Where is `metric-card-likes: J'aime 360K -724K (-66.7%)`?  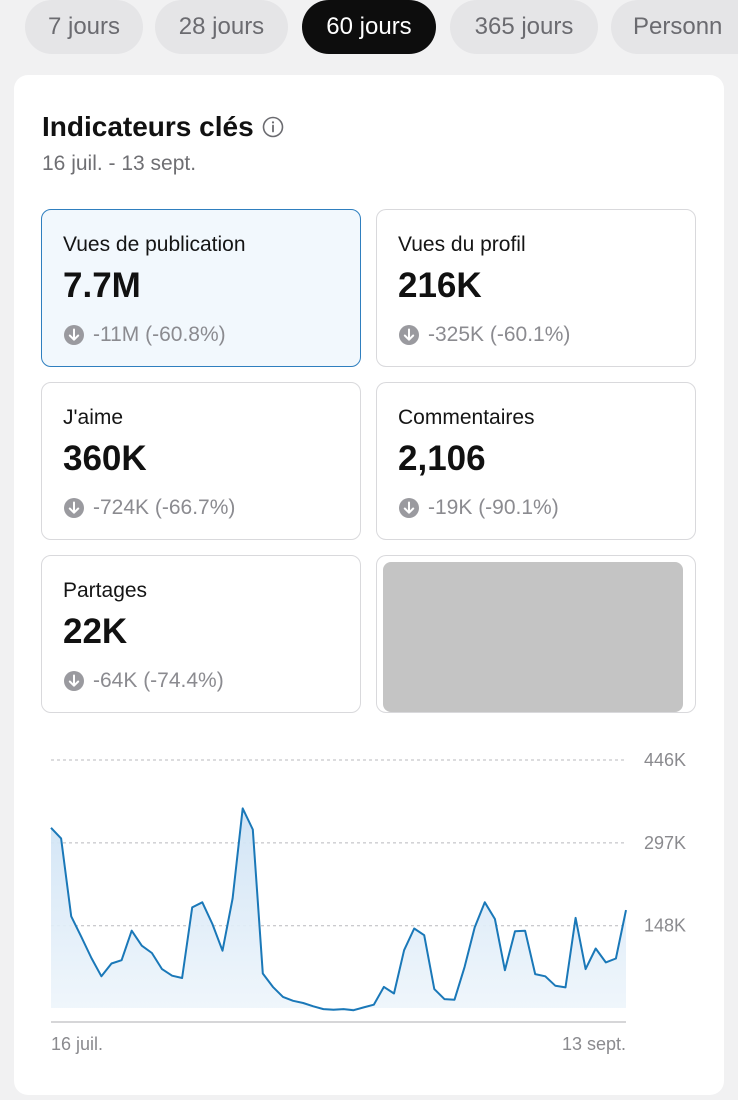
metric-card-likes: J'aime 360K -724K (-66.7%) is located at coordinates (201, 461).